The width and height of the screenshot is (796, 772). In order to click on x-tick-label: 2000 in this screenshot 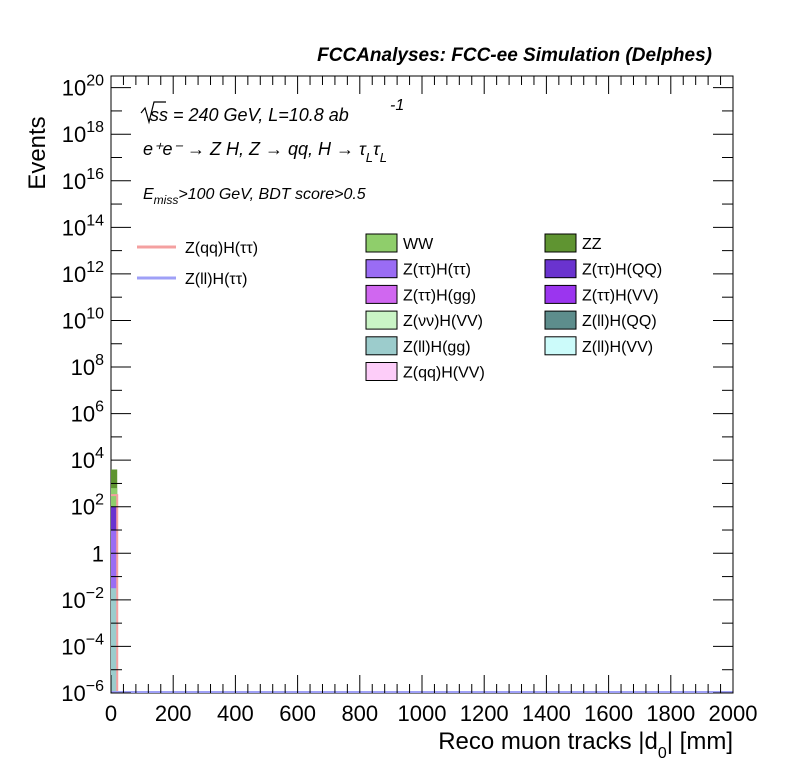, I will do `click(733, 713)`.